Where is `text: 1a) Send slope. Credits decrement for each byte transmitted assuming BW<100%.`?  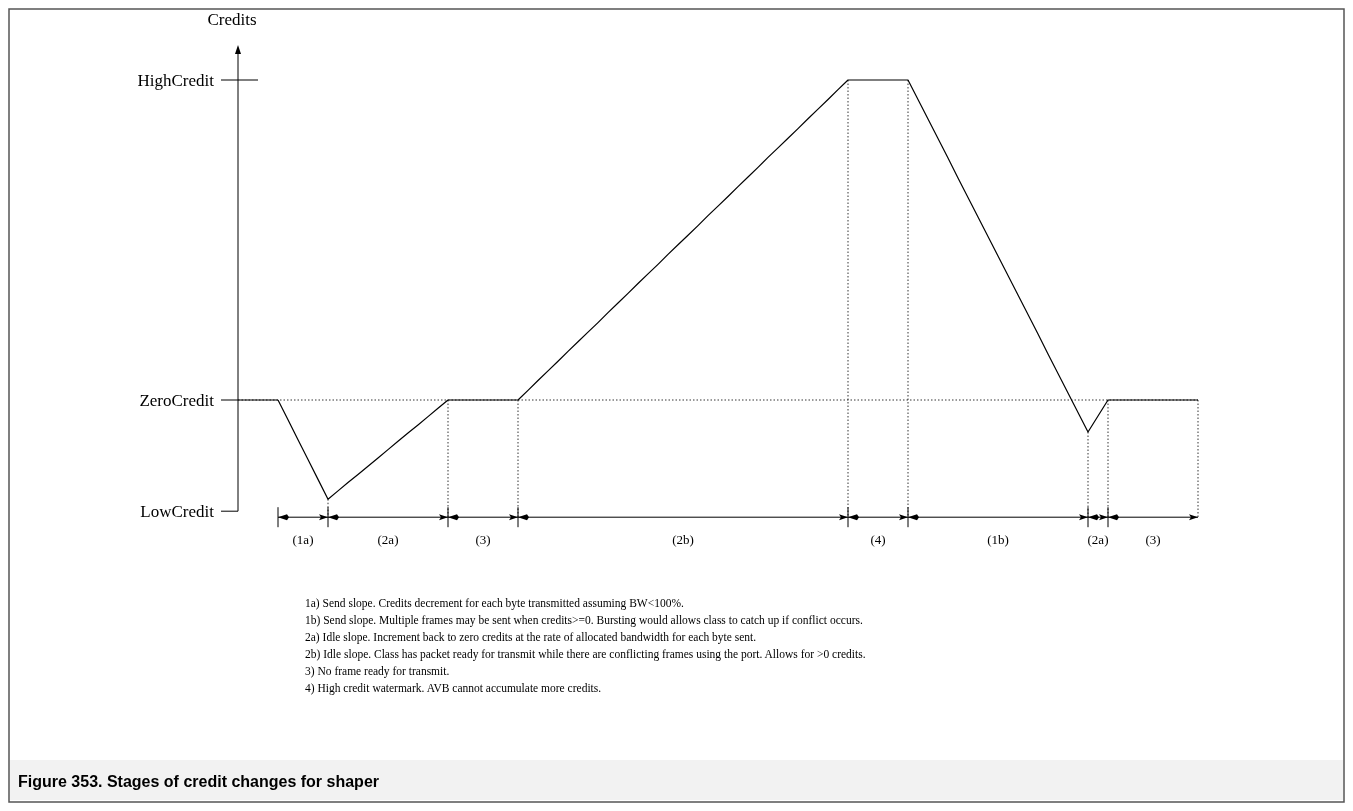 text: 1a) Send slope. Credits decrement for each byte transmitted assuming BW<100%. is located at coordinates (494, 603).